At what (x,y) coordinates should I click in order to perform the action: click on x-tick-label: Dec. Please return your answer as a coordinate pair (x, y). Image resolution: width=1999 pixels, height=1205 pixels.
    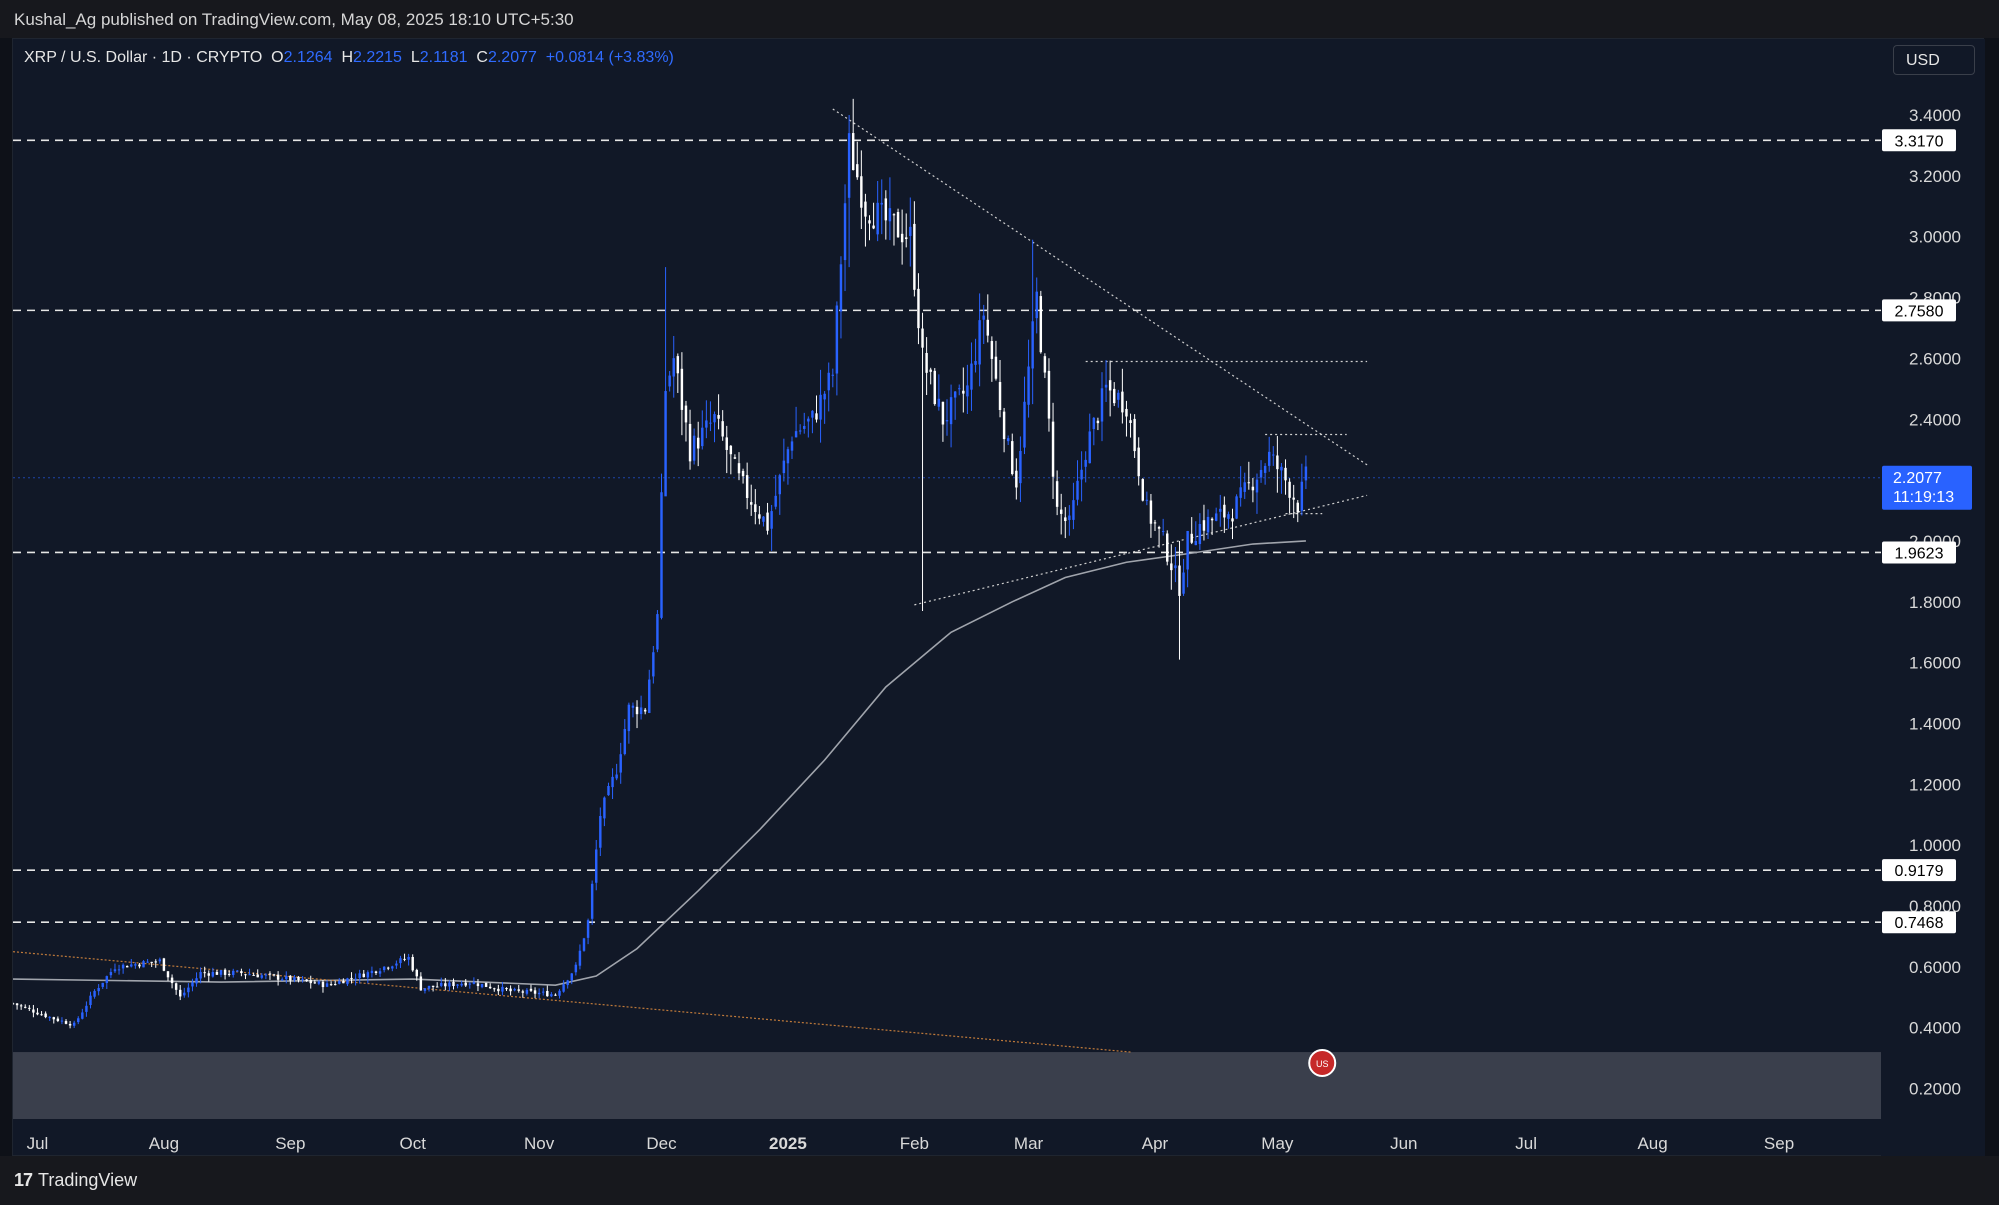
    Looking at the image, I should click on (661, 1143).